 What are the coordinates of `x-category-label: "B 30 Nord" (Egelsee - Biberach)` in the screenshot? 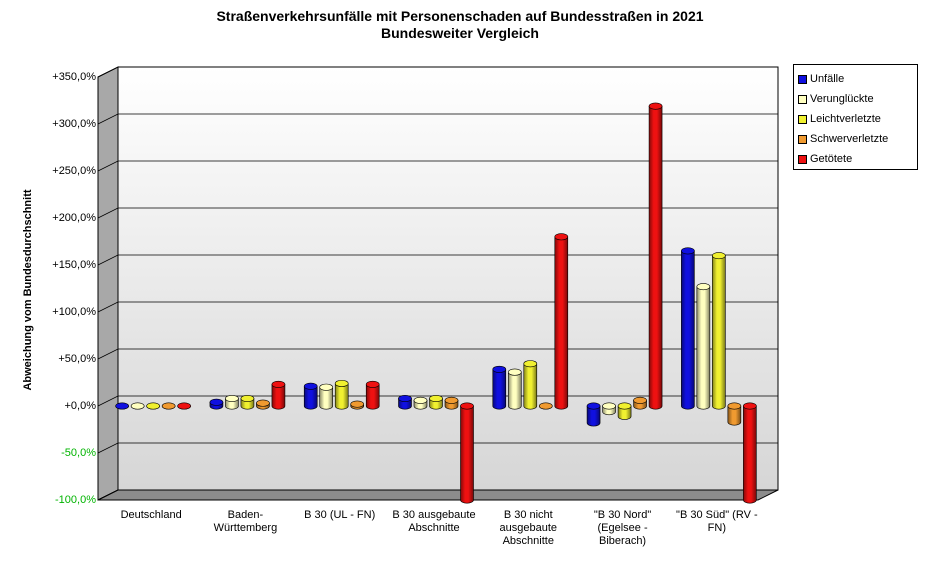 It's located at (623, 528).